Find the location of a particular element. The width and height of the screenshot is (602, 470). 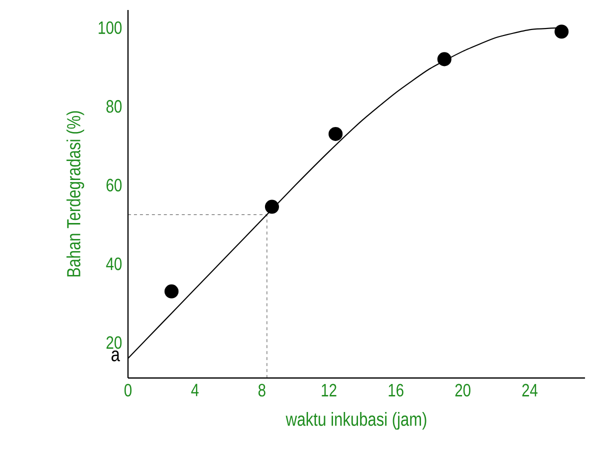

y-tick-label: 20 is located at coordinates (114, 342).